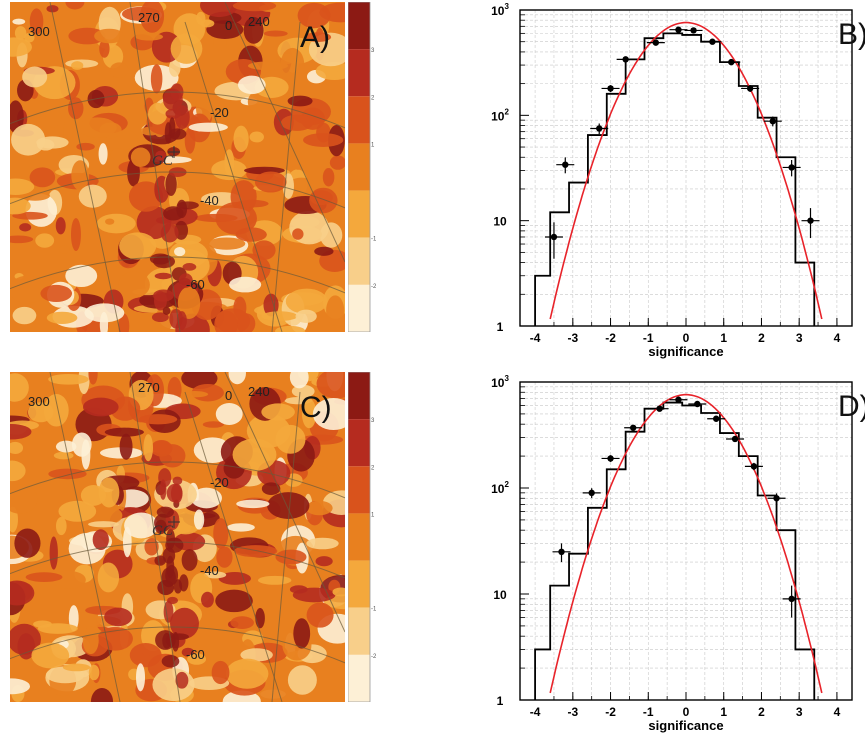  Describe the element at coordinates (149, 17) in the screenshot. I see `longitude-label: 270` at that location.